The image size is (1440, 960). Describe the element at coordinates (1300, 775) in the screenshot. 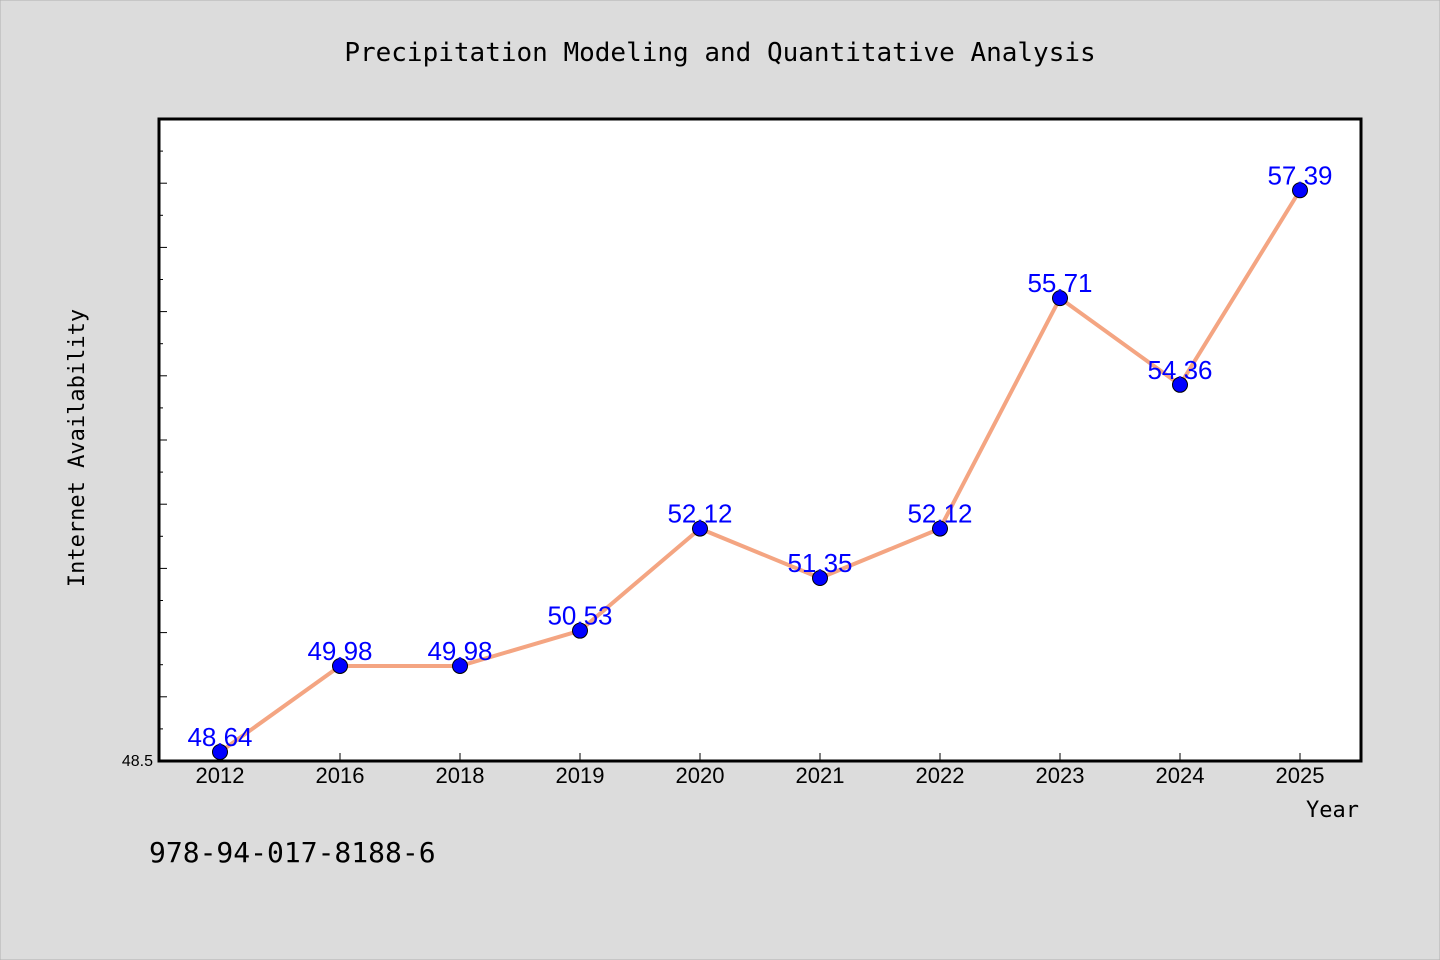

I see `x-tick-label: 2025` at that location.